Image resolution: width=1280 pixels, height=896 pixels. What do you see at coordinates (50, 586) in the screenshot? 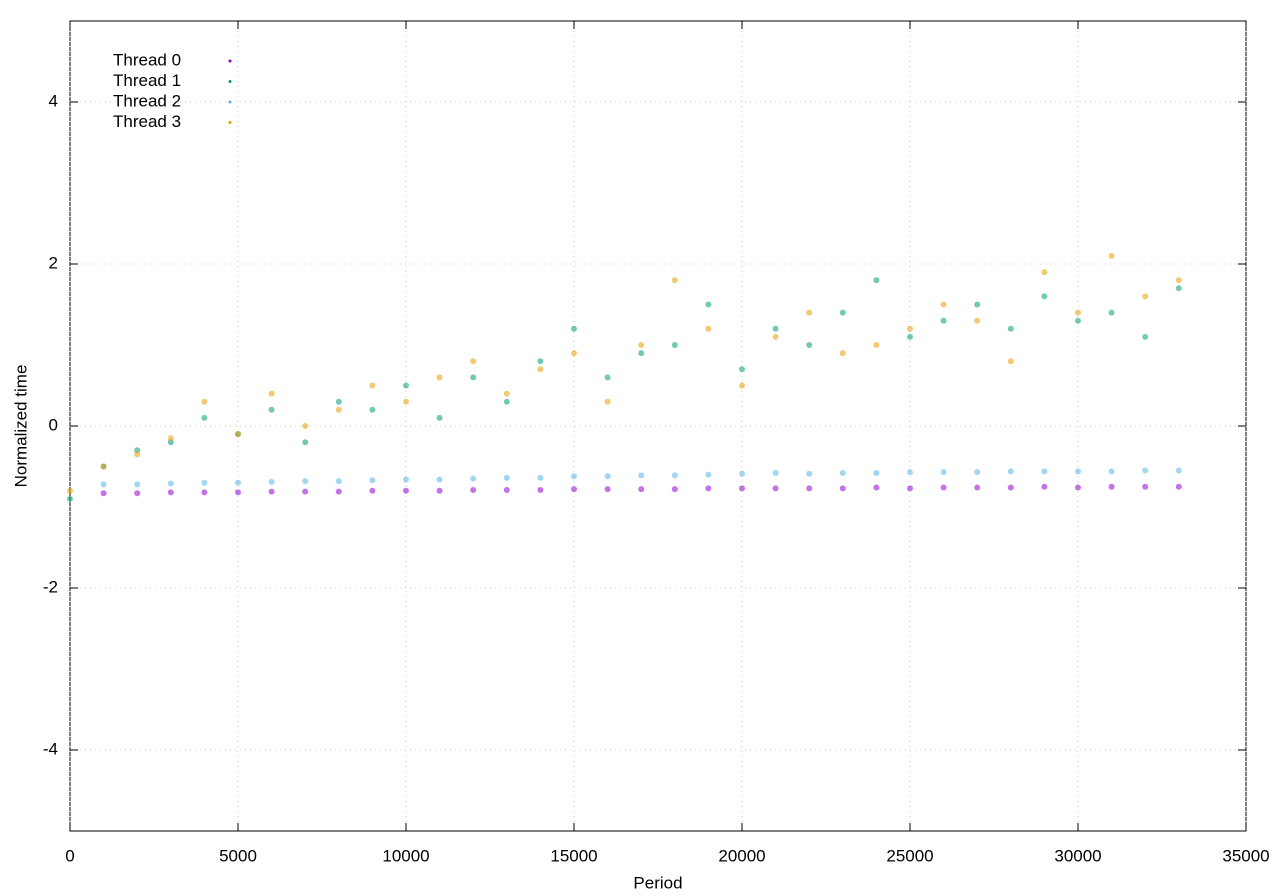
I see `y-tick-label: -2` at bounding box center [50, 586].